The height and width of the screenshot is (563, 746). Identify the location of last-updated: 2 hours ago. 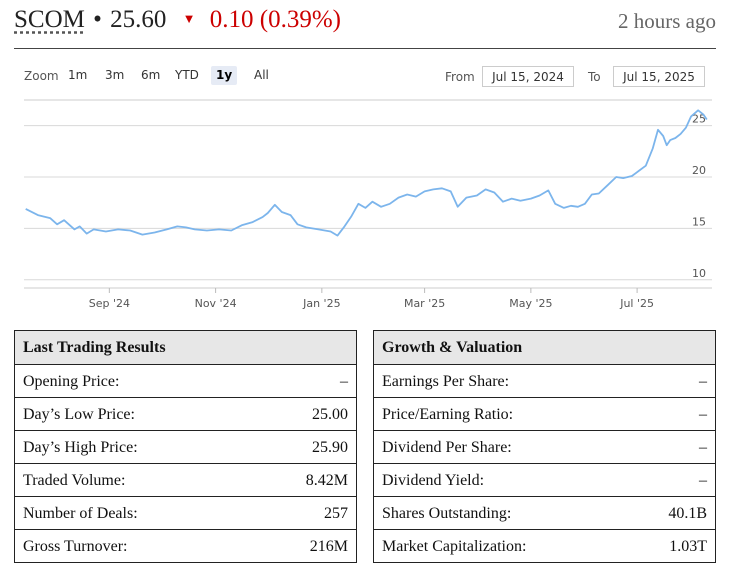
(667, 21).